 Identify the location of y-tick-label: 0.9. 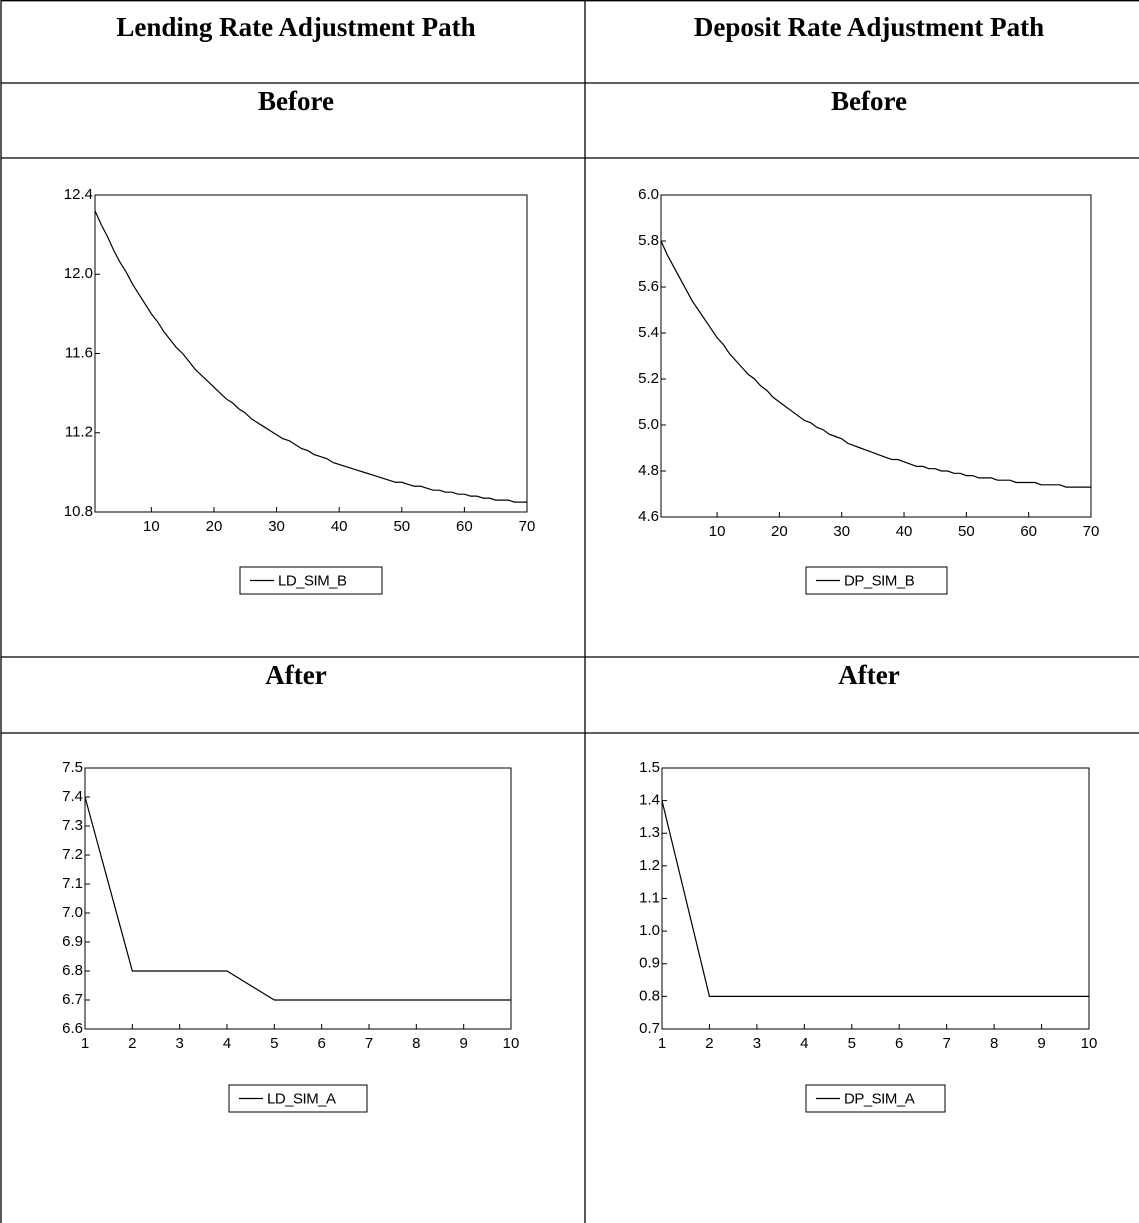
(649, 963).